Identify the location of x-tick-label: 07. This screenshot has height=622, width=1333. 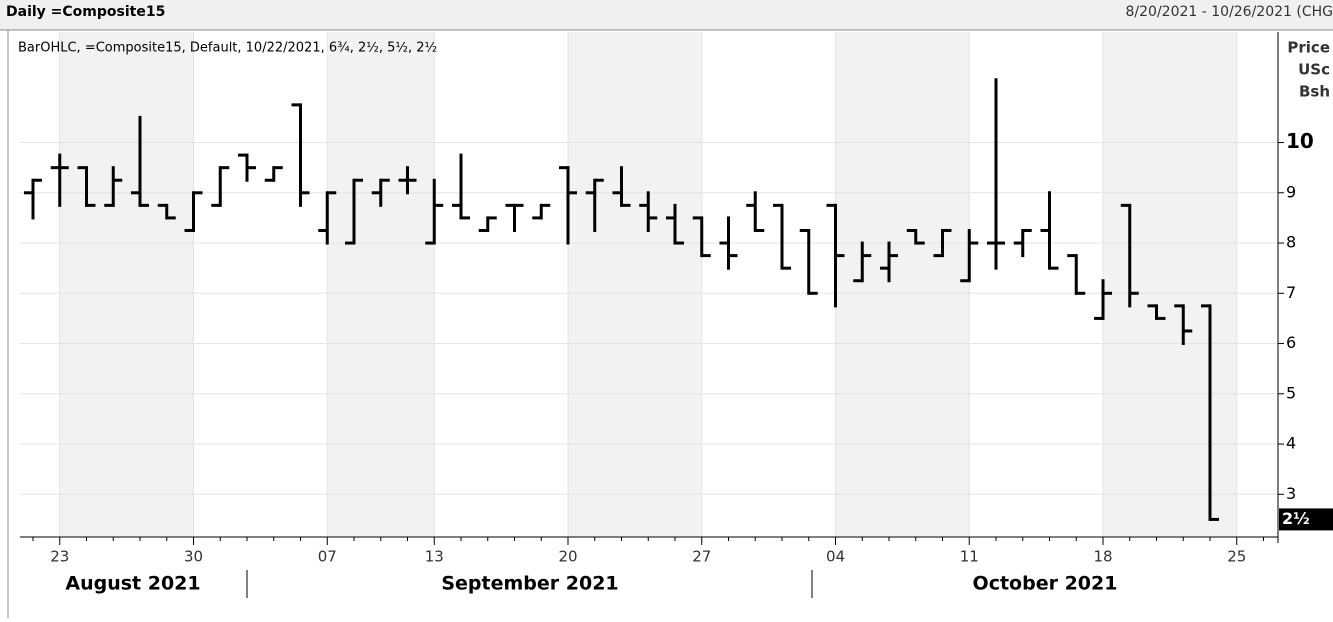
(327, 557).